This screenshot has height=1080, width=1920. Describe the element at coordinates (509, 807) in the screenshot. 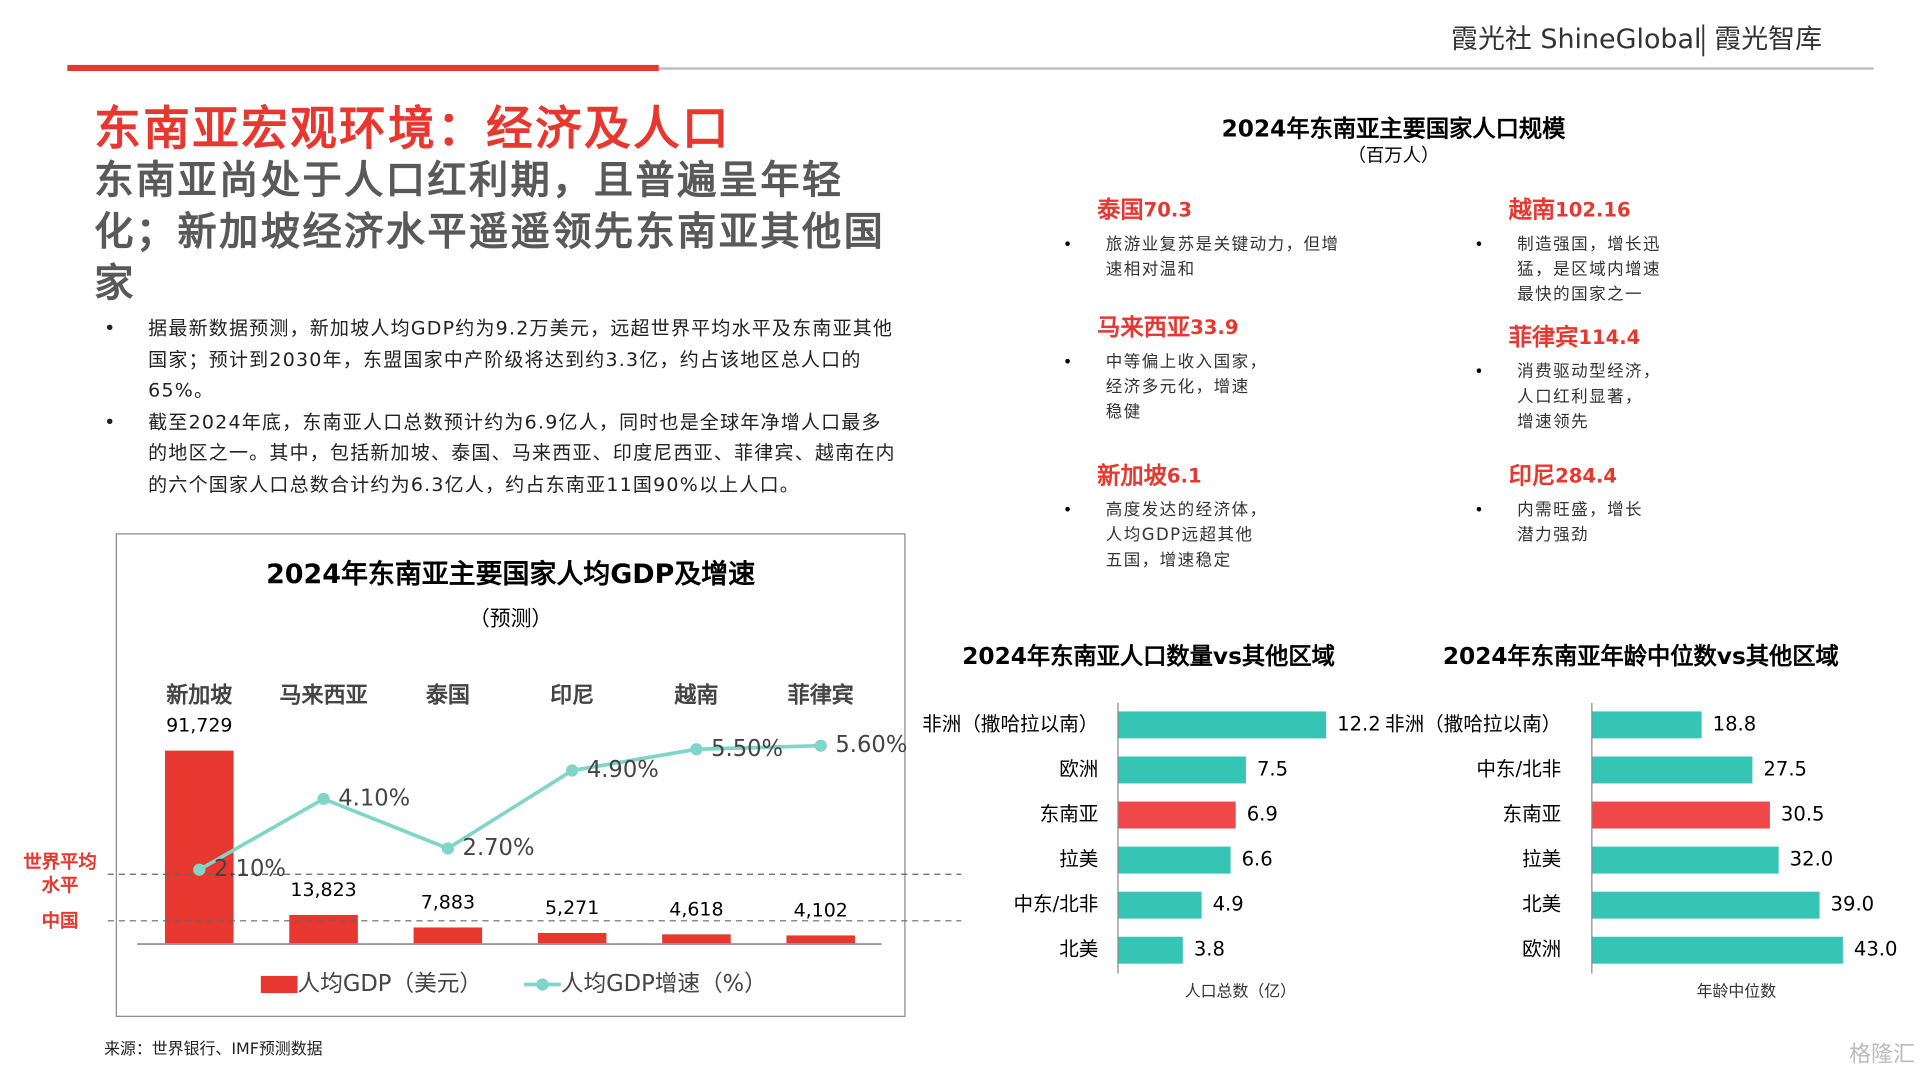

I see `line` at that location.